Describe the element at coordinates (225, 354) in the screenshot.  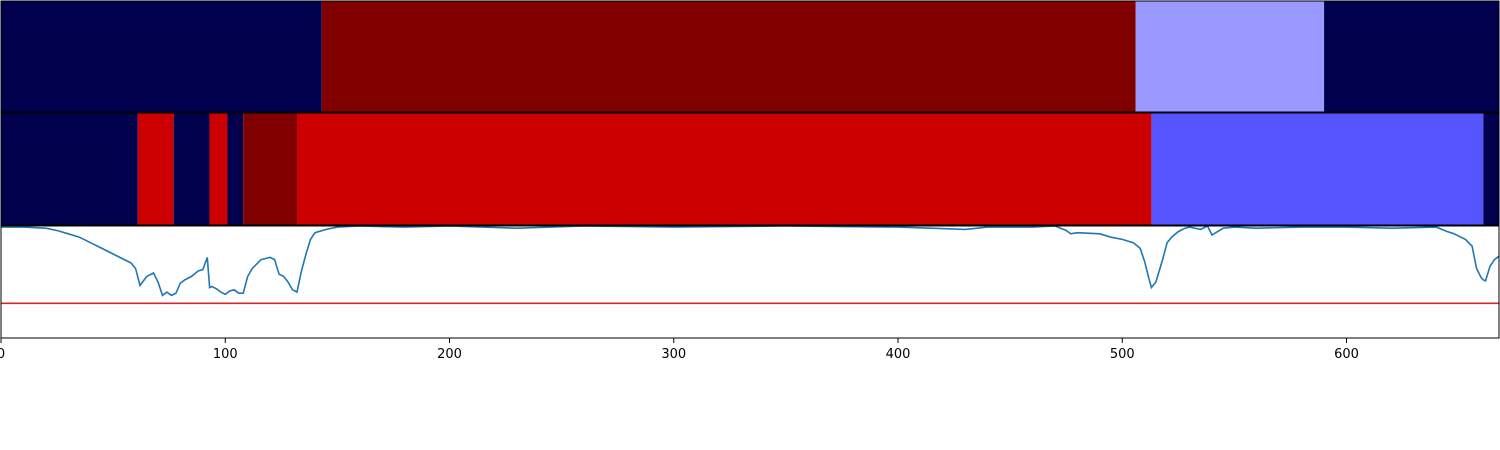
I see `x-tick-label-1: 100` at that location.